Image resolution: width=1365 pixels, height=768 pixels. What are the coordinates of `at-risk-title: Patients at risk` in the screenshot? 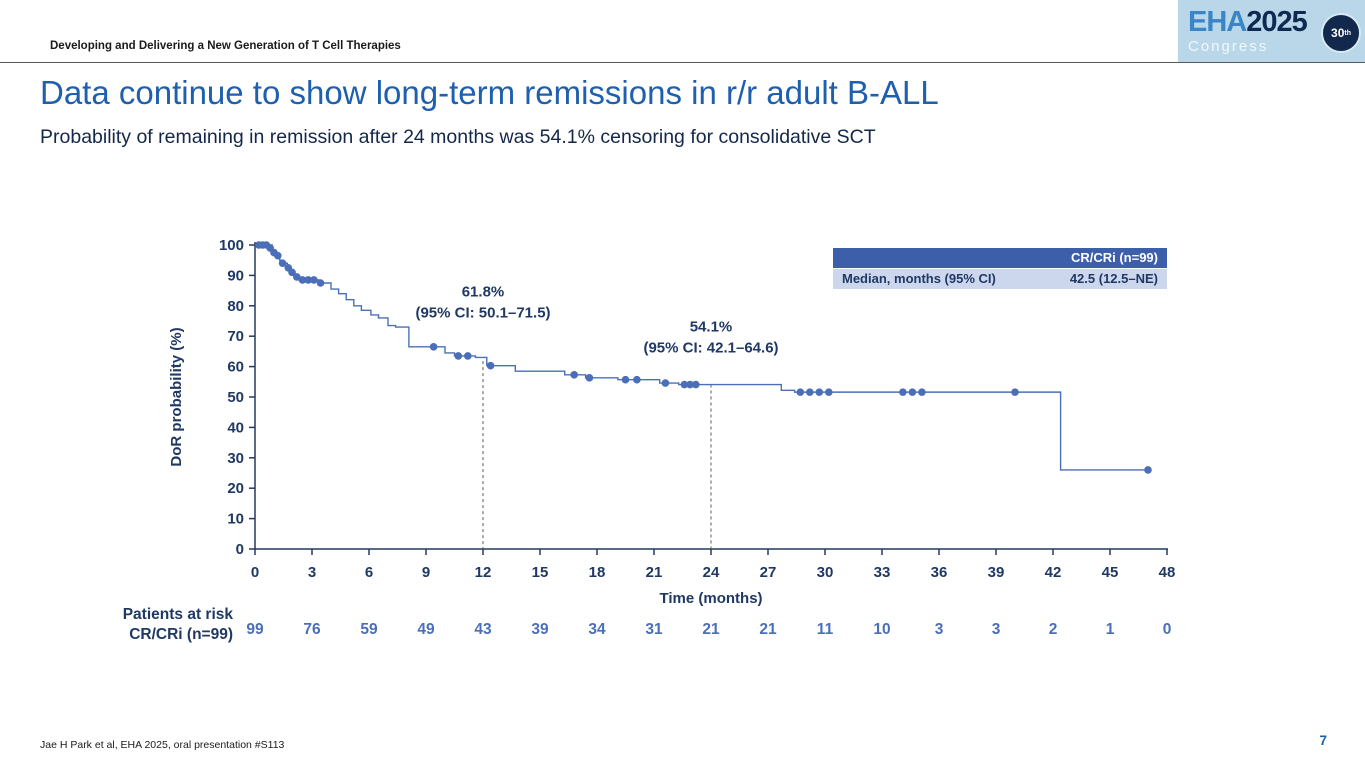 It's located at (177, 614).